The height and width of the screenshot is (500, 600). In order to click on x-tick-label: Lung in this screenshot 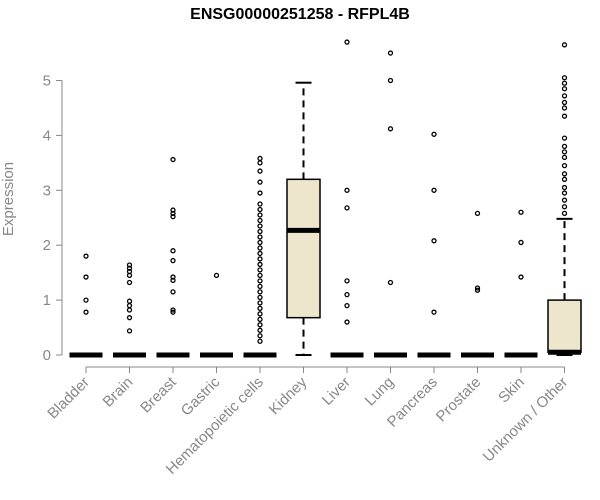, I will do `click(380, 392)`.